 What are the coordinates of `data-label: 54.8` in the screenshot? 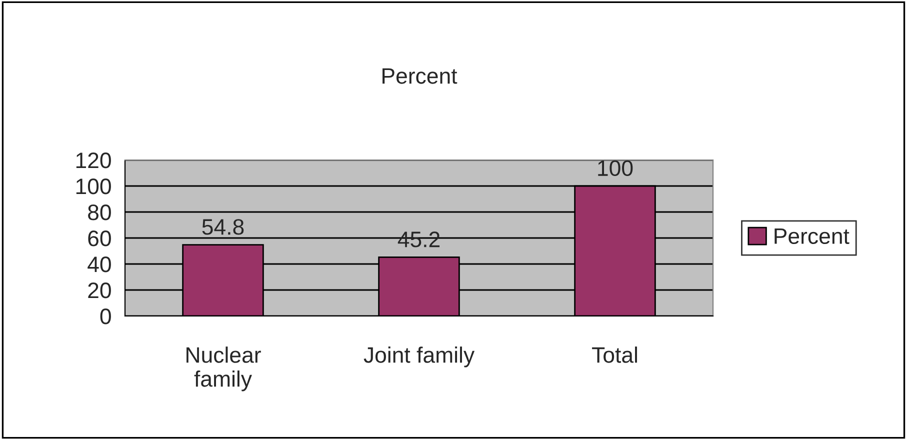 It's located at (223, 227).